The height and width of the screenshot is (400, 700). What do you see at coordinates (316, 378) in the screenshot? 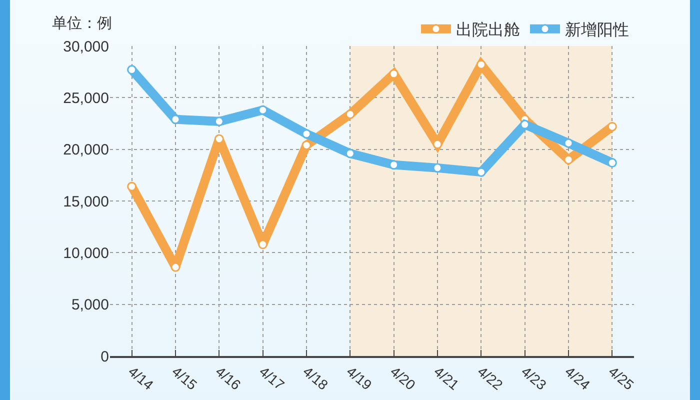
I see `x-tick-label: 4/18` at bounding box center [316, 378].